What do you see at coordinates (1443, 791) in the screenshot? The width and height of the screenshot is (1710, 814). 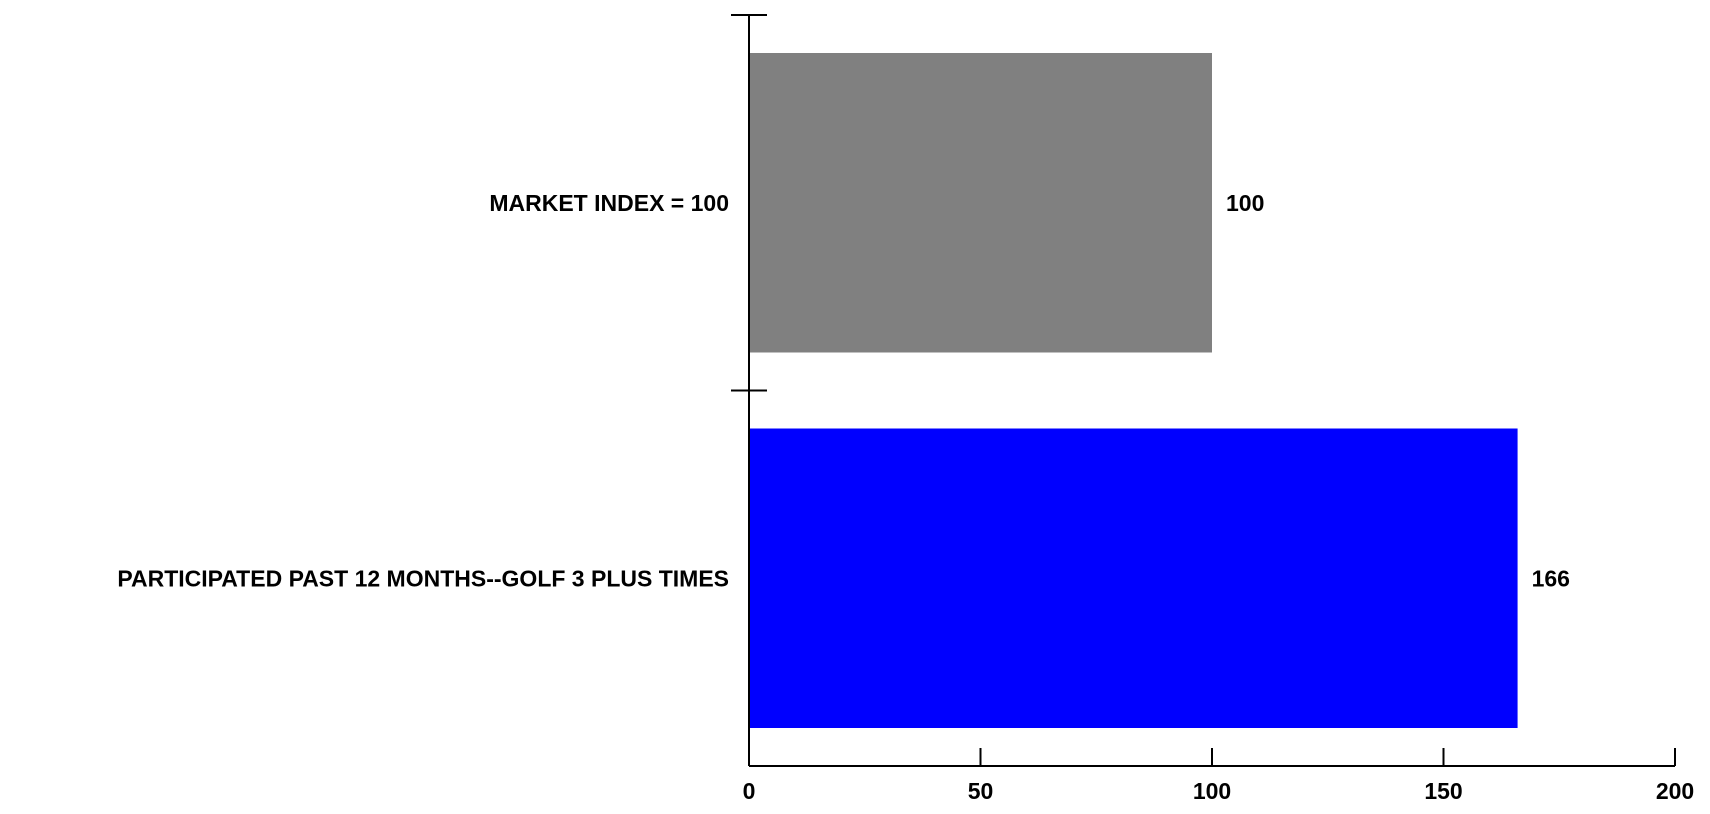 I see `x-tick-label-150: 150` at bounding box center [1443, 791].